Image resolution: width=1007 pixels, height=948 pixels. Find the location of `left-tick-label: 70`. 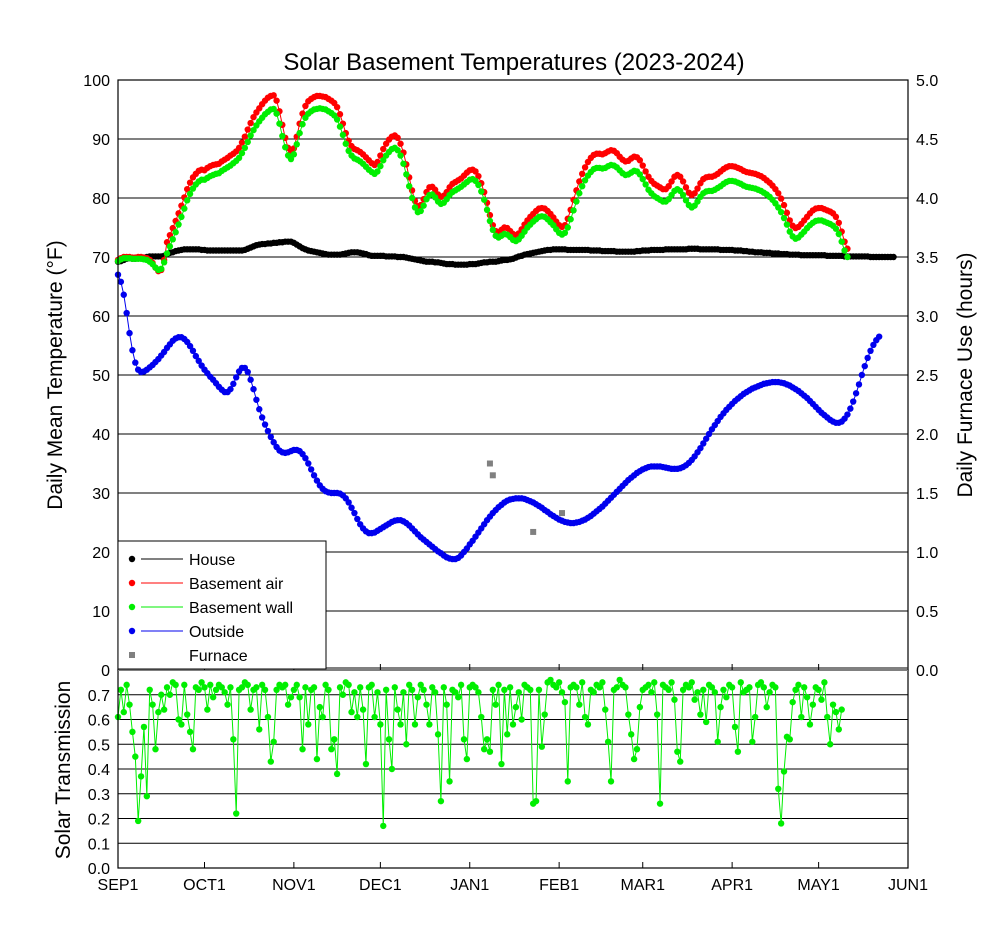

left-tick-label: 70 is located at coordinates (101, 258).